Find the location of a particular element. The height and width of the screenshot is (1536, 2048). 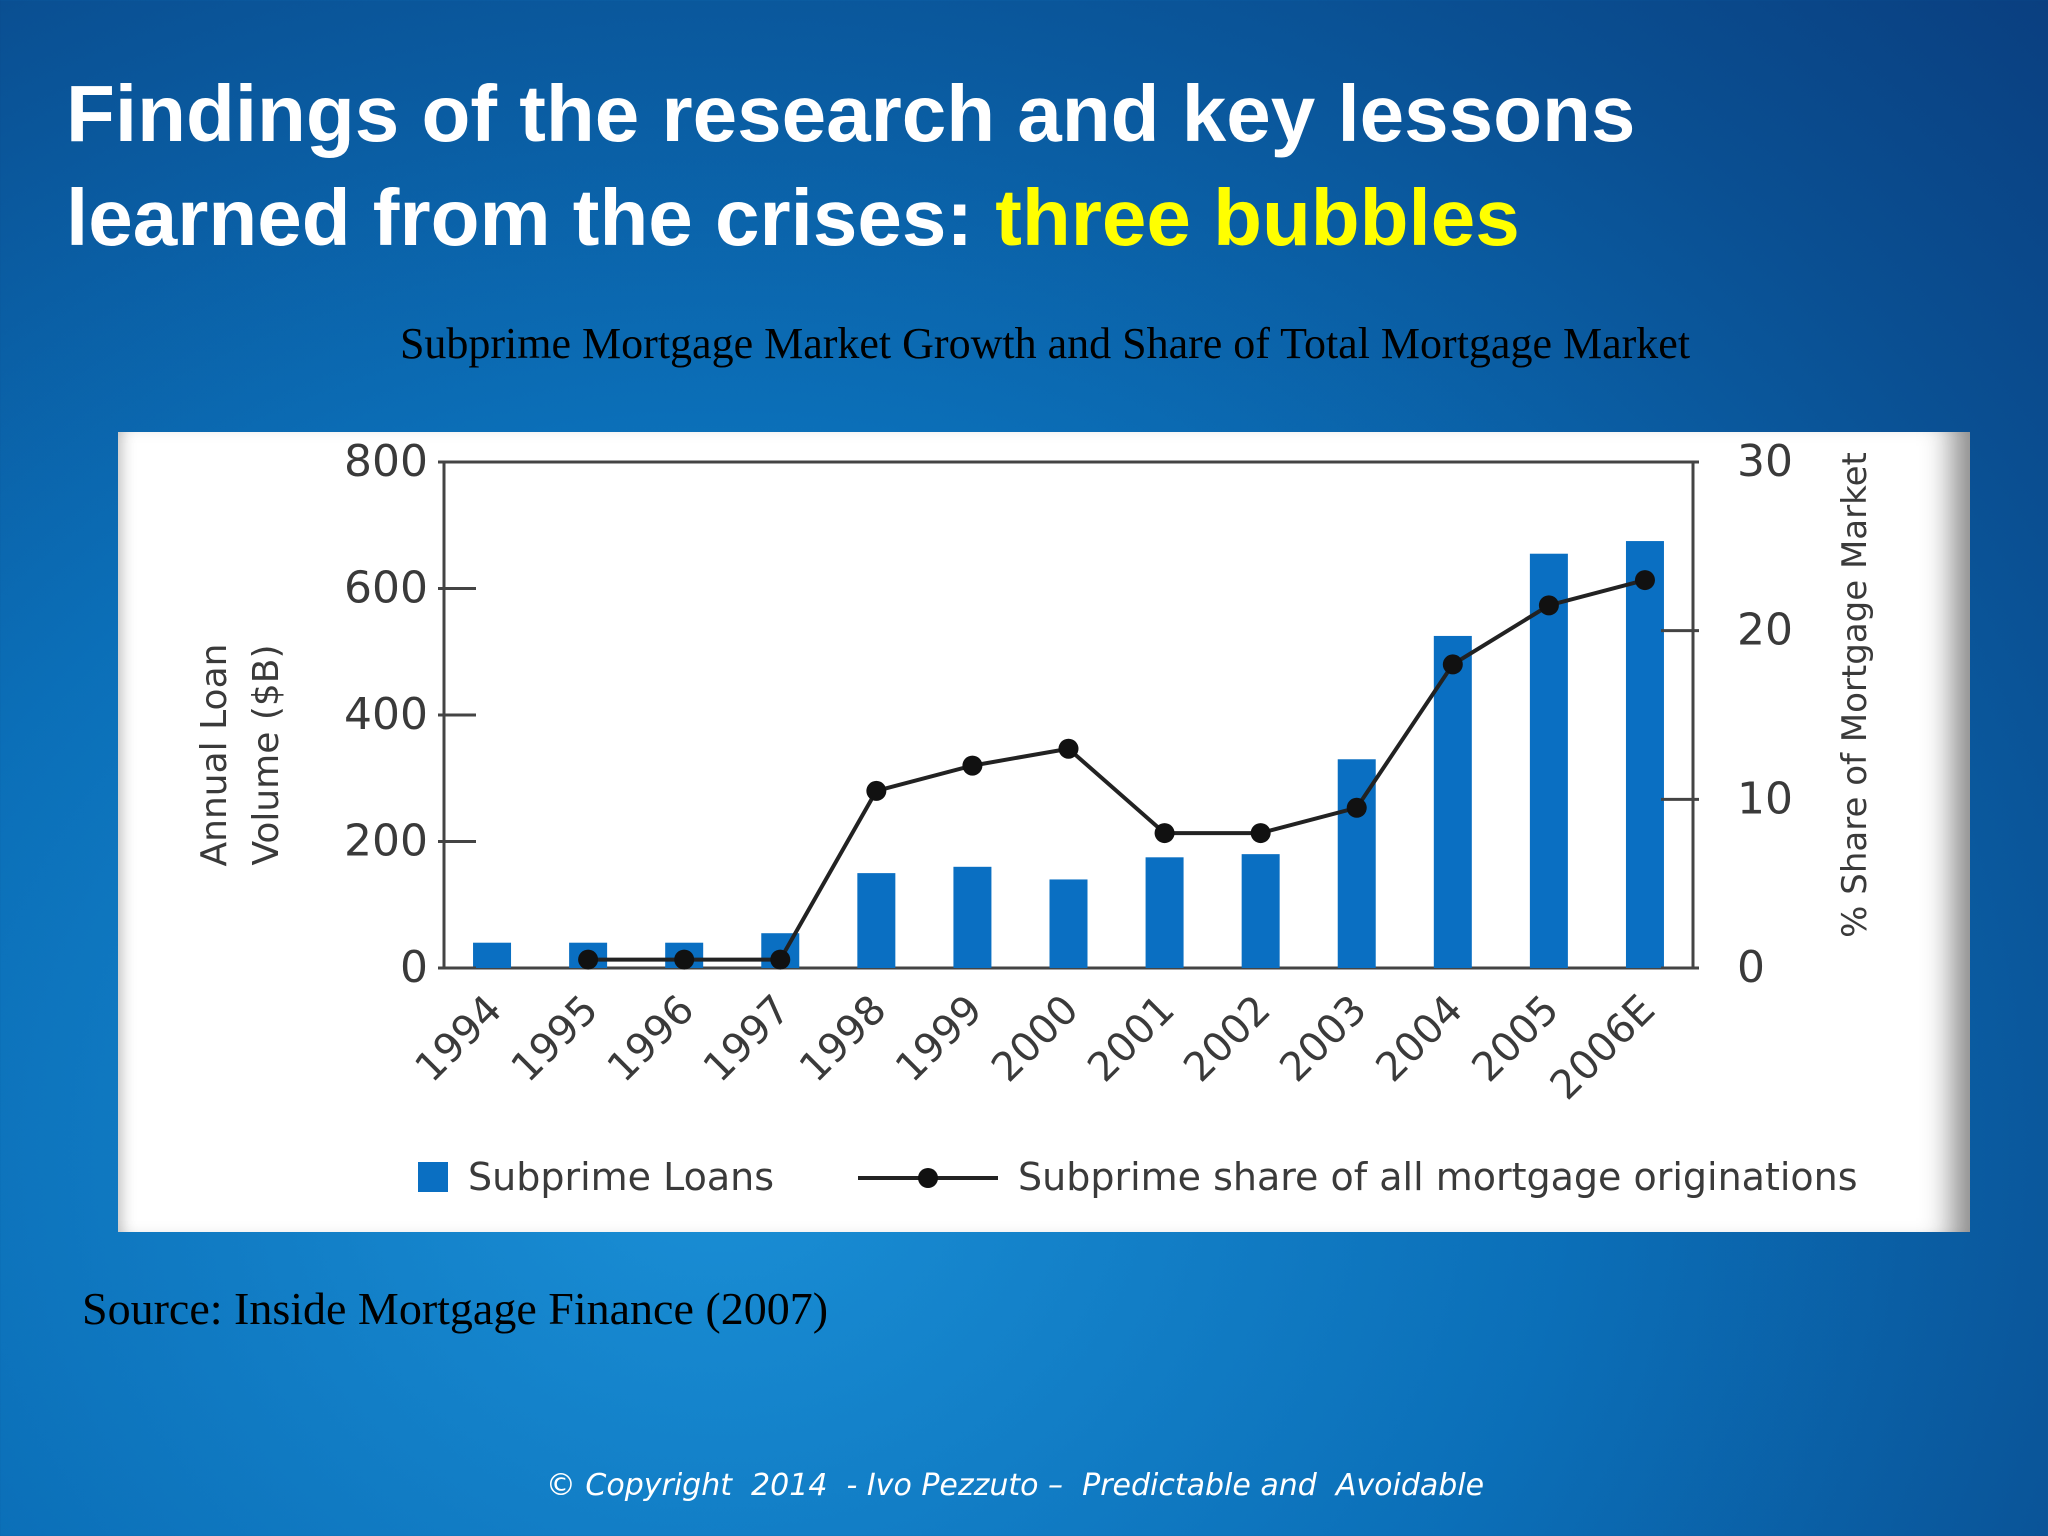

share-point-2000 is located at coordinates (1068, 748).